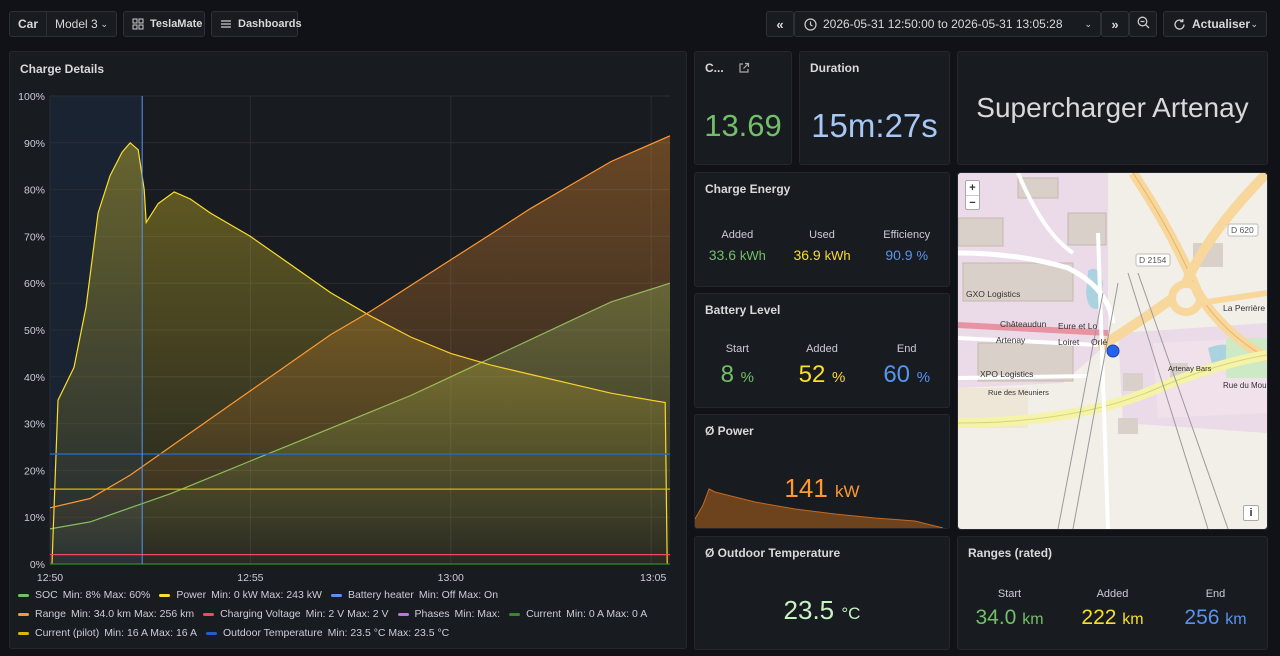 Image resolution: width=1280 pixels, height=656 pixels. I want to click on energy-used-value: 36.9, so click(807, 255).